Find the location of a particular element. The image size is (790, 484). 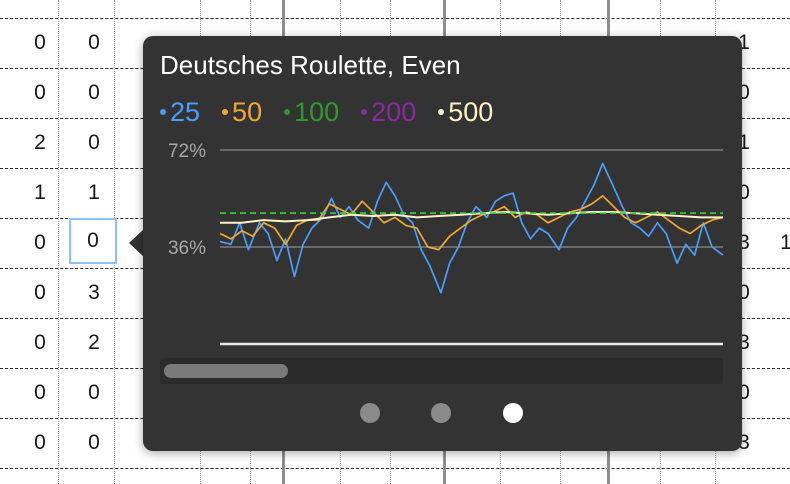

legend-item-50: 50 is located at coordinates (242, 112).